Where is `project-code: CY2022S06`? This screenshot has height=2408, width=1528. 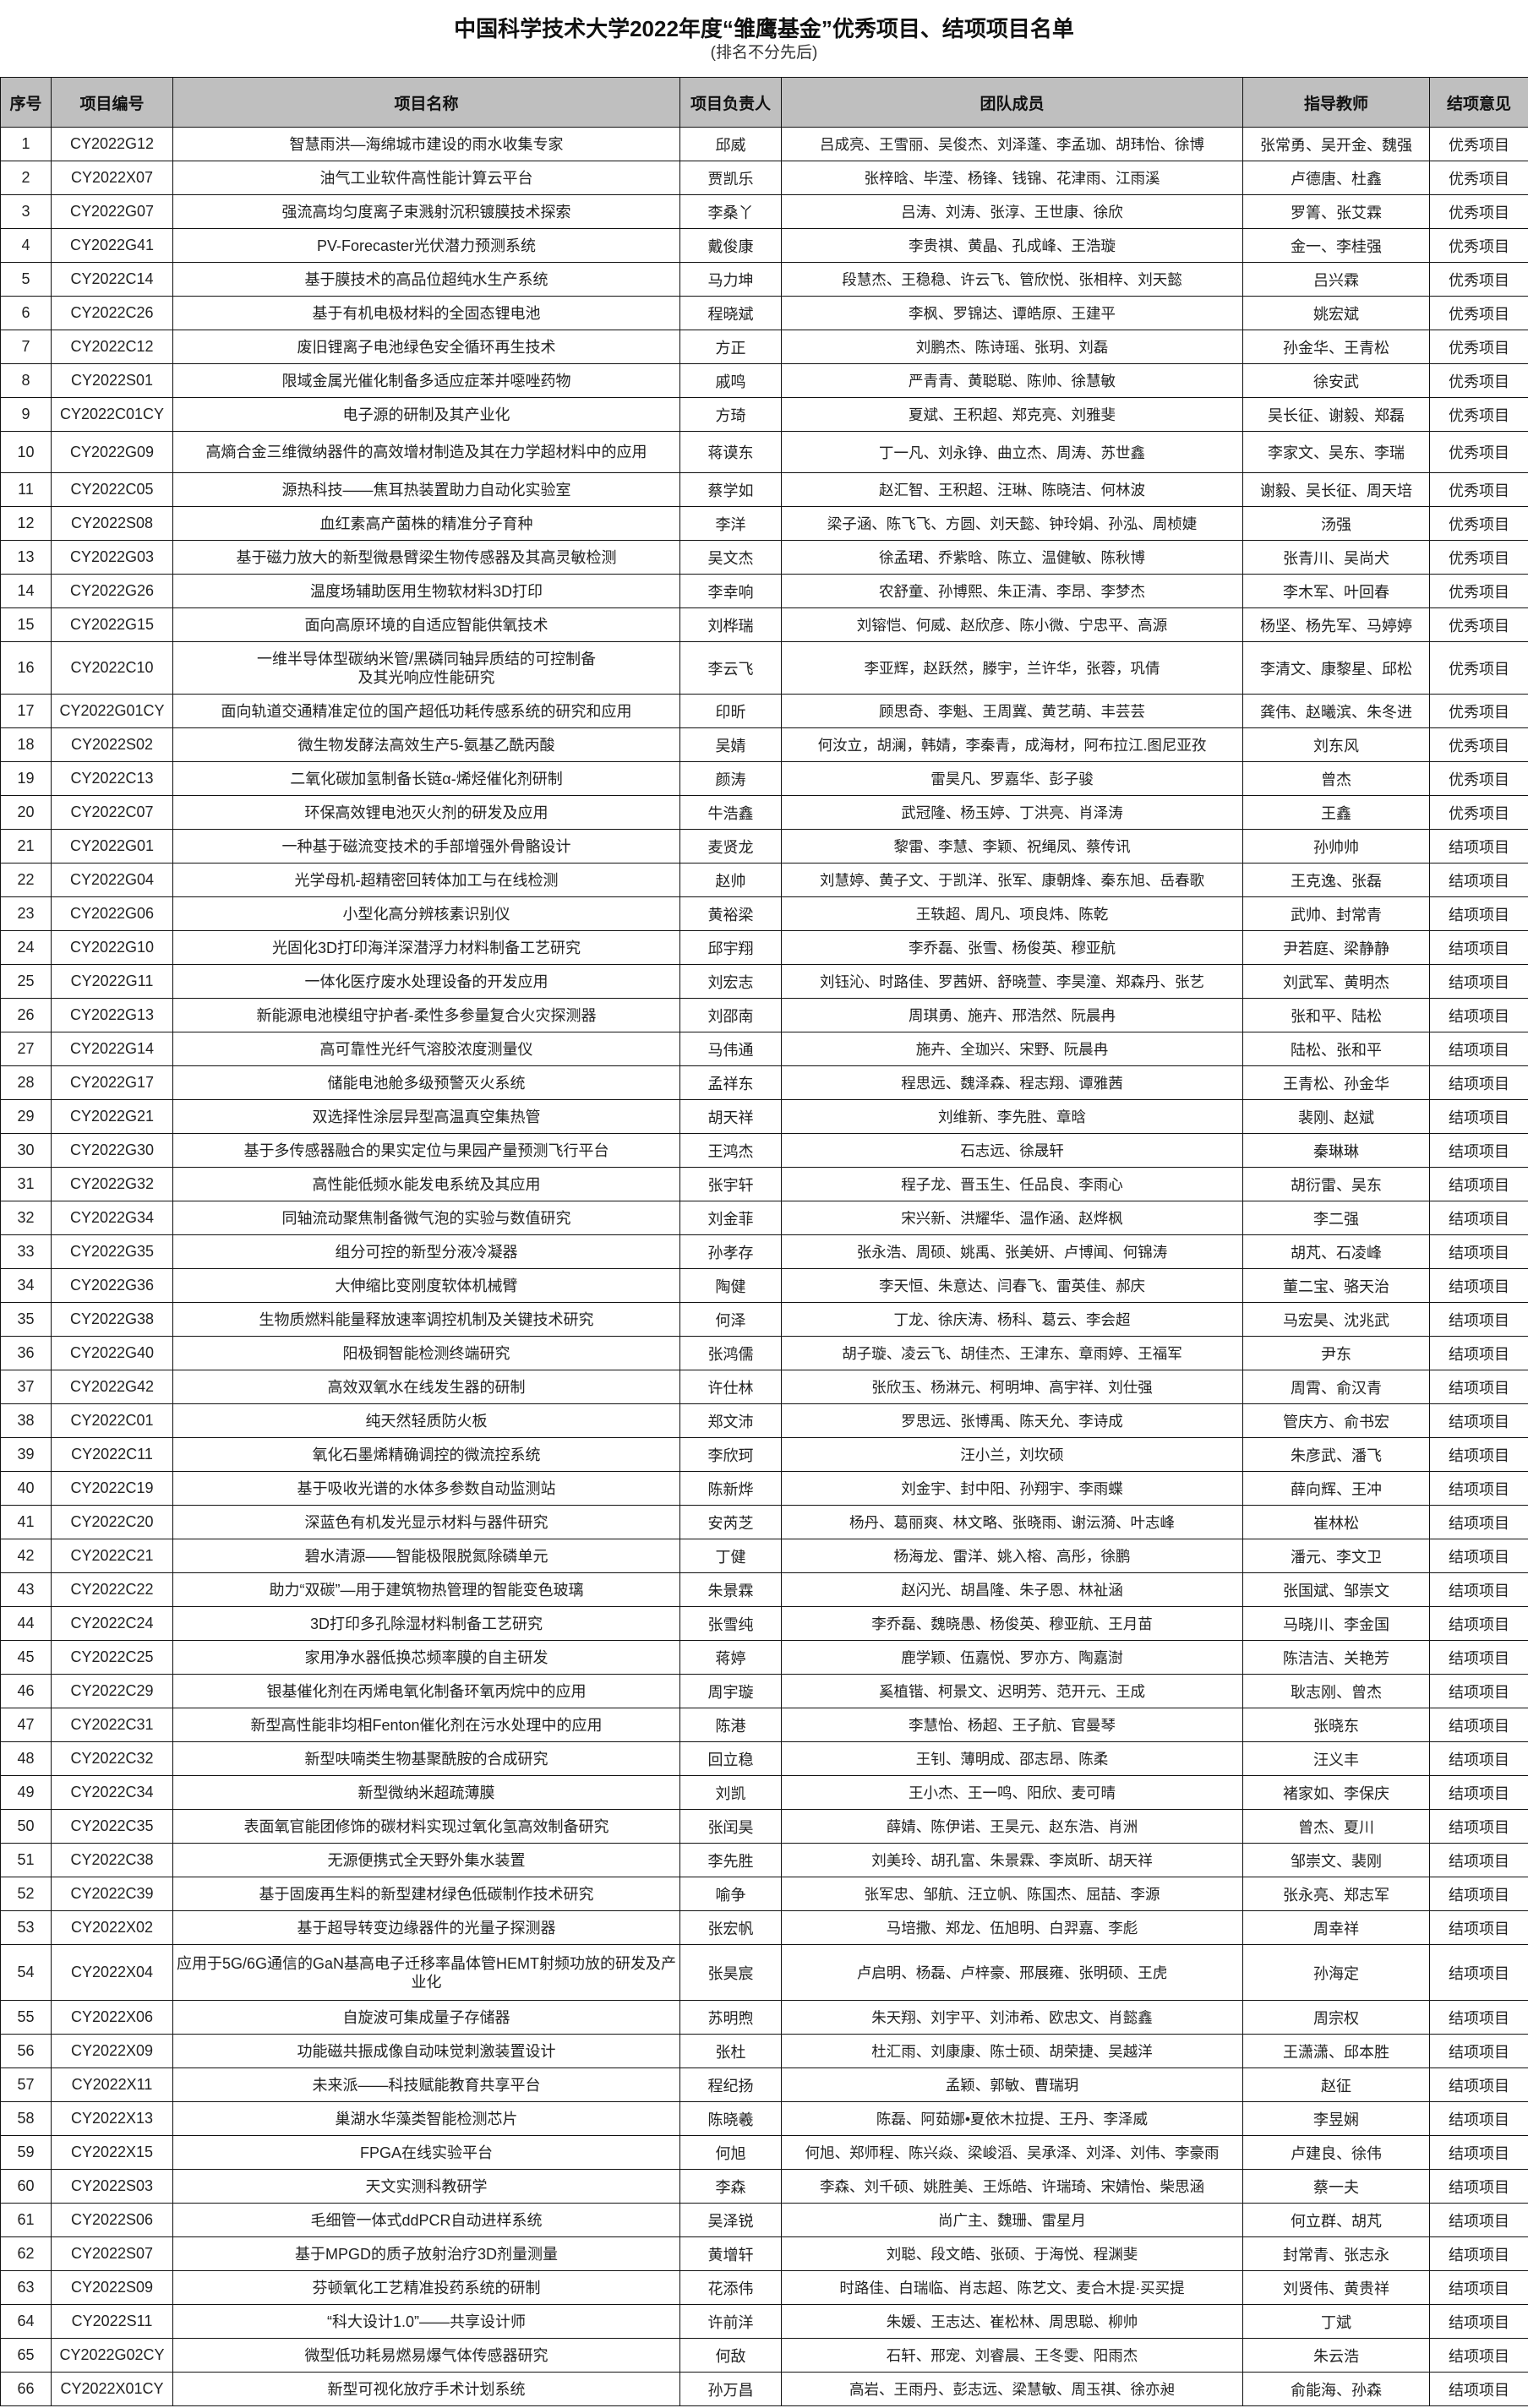 project-code: CY2022S06 is located at coordinates (112, 2220).